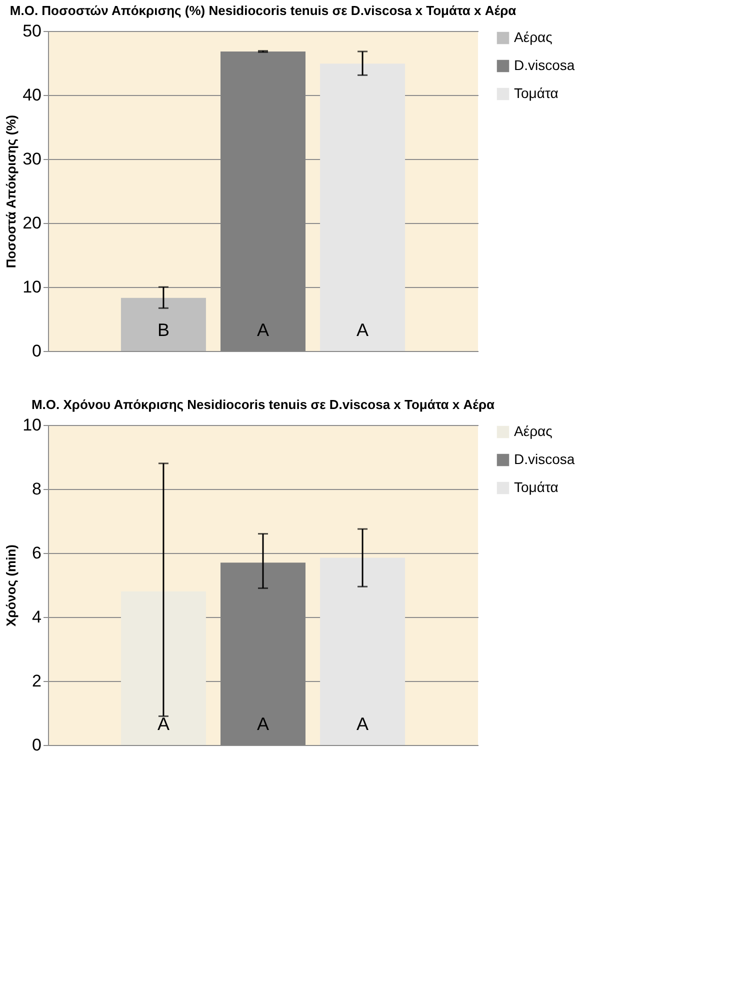 Image resolution: width=740 pixels, height=983 pixels. What do you see at coordinates (11, 585) in the screenshot?
I see `y-axis-title: Χρόνος (min)` at bounding box center [11, 585].